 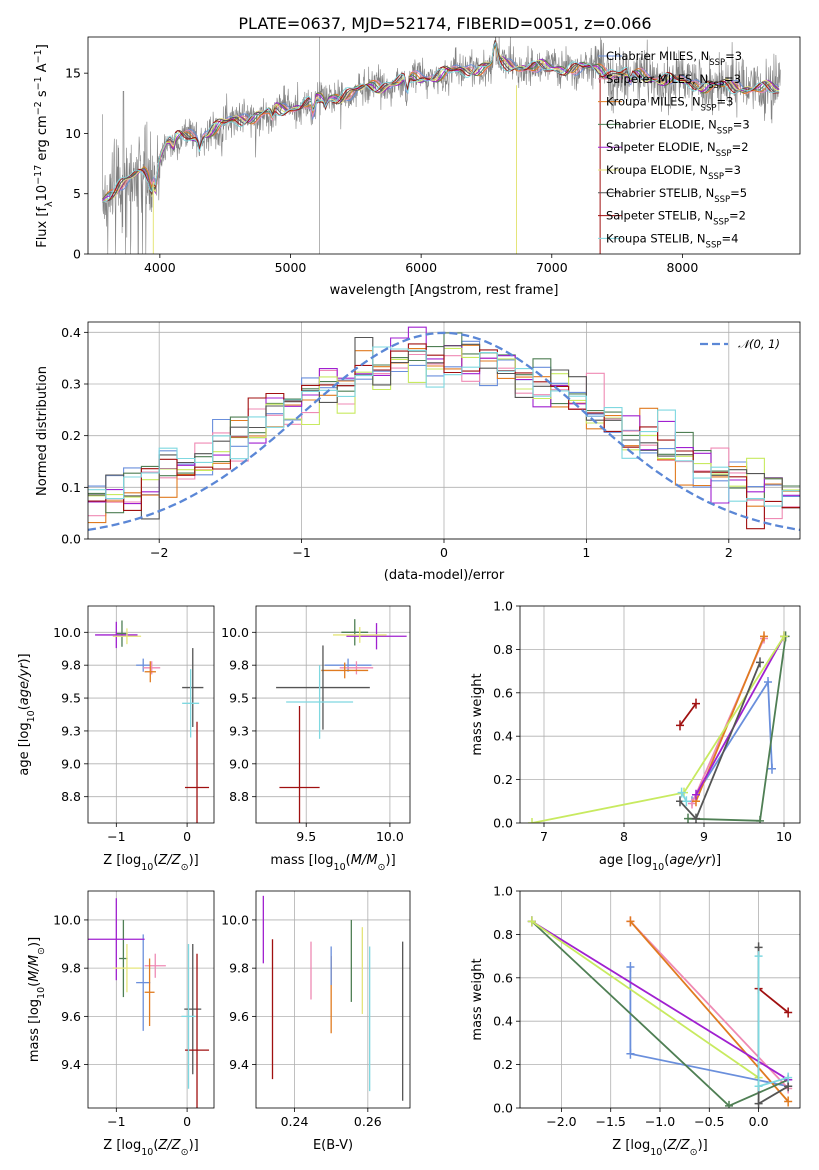 What do you see at coordinates (673, 172) in the screenshot?
I see `legend-label: Kroupa ELODIE, NSSP=3` at bounding box center [673, 172].